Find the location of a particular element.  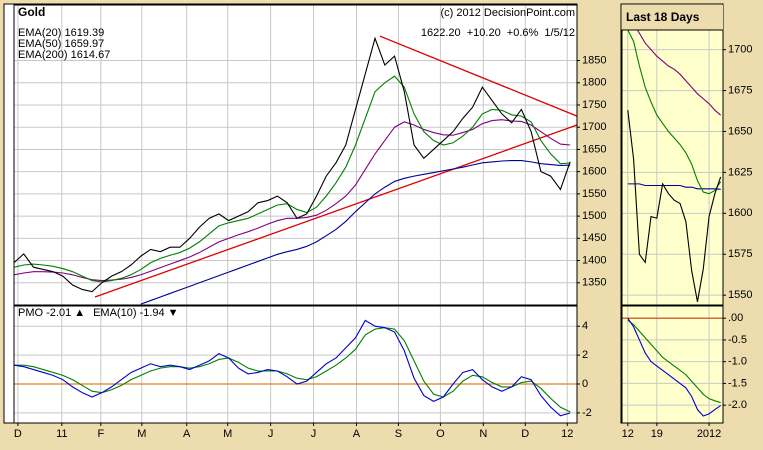

quote: 1622.20 +10.20 +0.6% 1/5/12 is located at coordinates (498, 33).